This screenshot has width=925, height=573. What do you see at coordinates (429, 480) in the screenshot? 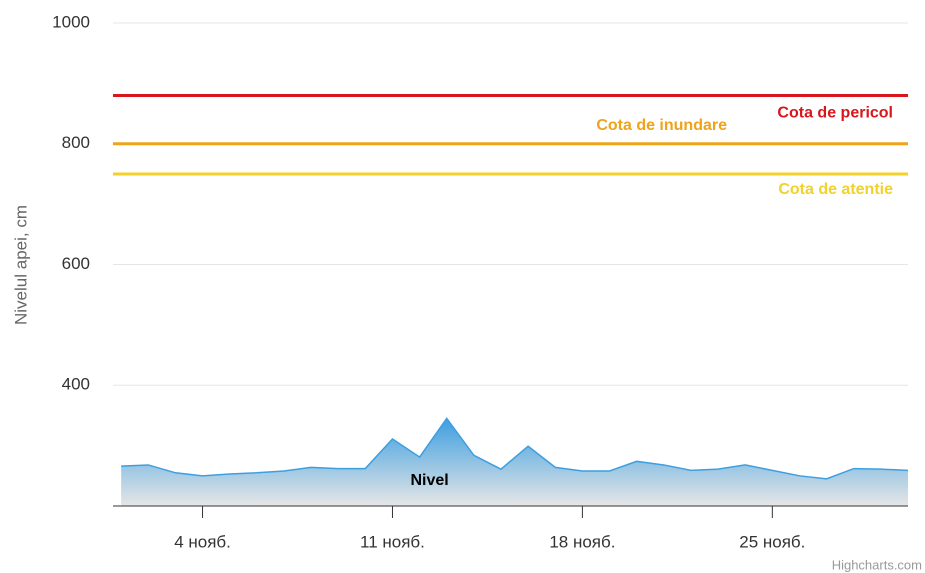
I see `series-label: Nivel` at bounding box center [429, 480].